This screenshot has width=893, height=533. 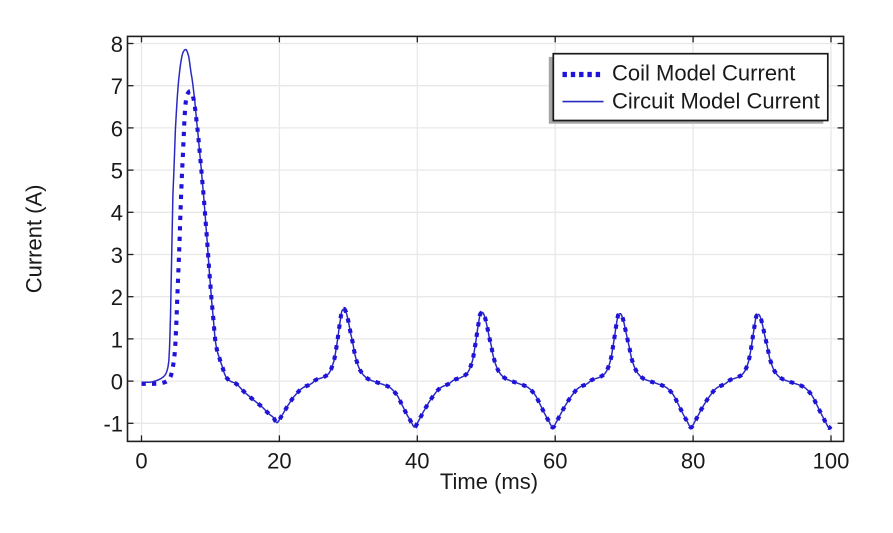 I want to click on svg-text: 3, so click(x=117, y=255).